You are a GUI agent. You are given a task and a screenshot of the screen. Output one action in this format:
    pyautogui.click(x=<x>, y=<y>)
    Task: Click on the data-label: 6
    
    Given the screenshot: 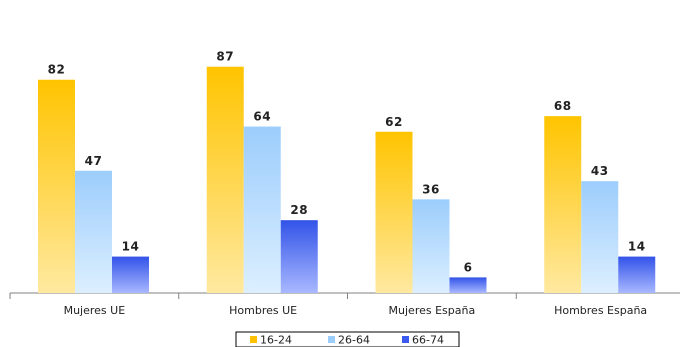 What is the action you would take?
    pyautogui.click(x=468, y=267)
    